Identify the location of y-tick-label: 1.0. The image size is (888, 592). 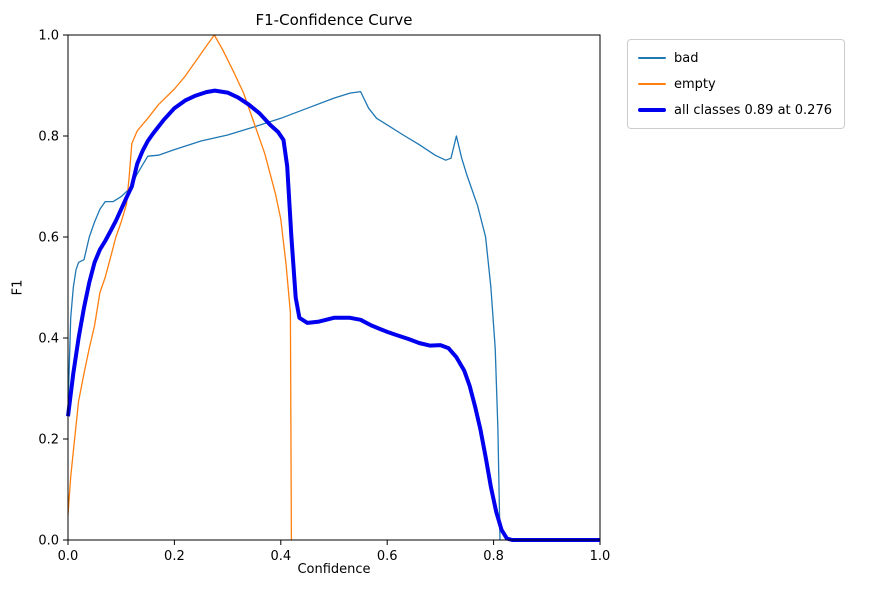
(48, 36).